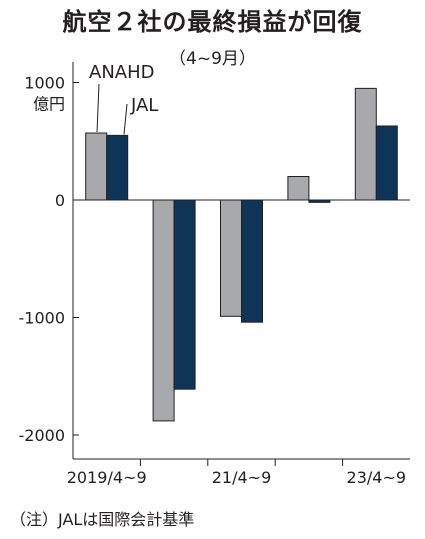 The height and width of the screenshot is (539, 425). What do you see at coordinates (42, 435) in the screenshot?
I see `y-tick-label: -2000` at bounding box center [42, 435].